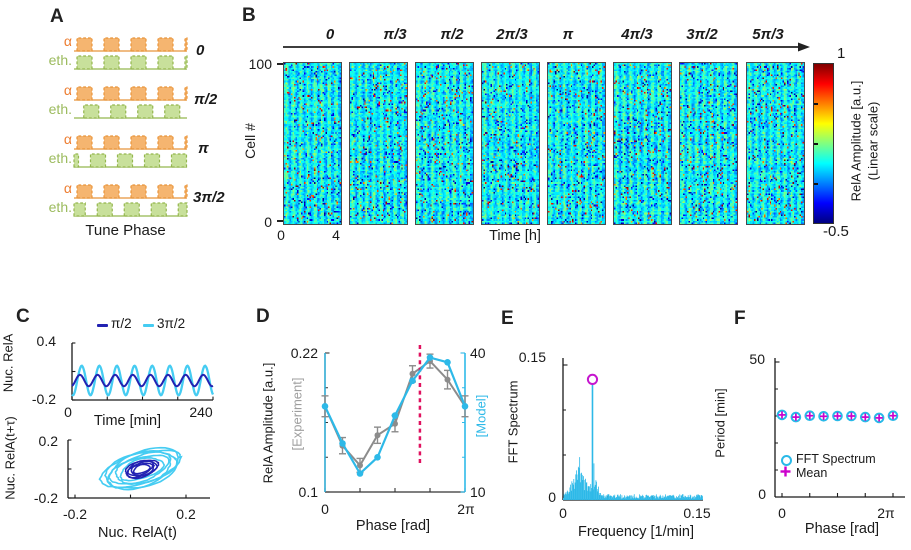 Image resolution: width=911 pixels, height=550 pixels. What do you see at coordinates (280, 221) in the screenshot?
I see `b-ytick-bottom` at bounding box center [280, 221].